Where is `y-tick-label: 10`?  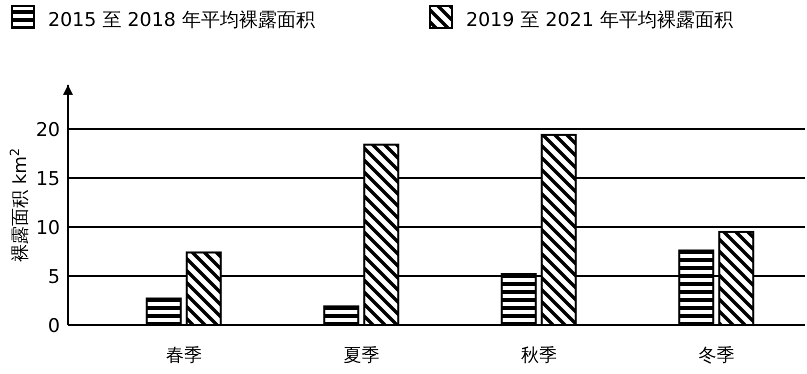 y-tick-label: 10 is located at coordinates (48, 228).